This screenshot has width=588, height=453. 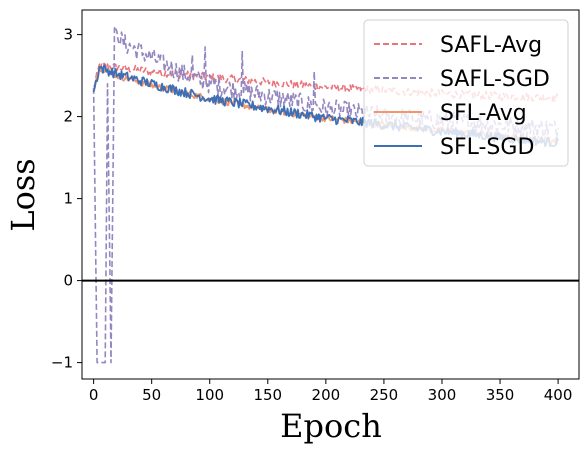 What do you see at coordinates (209, 395) in the screenshot?
I see `x-tick-label: 100` at bounding box center [209, 395].